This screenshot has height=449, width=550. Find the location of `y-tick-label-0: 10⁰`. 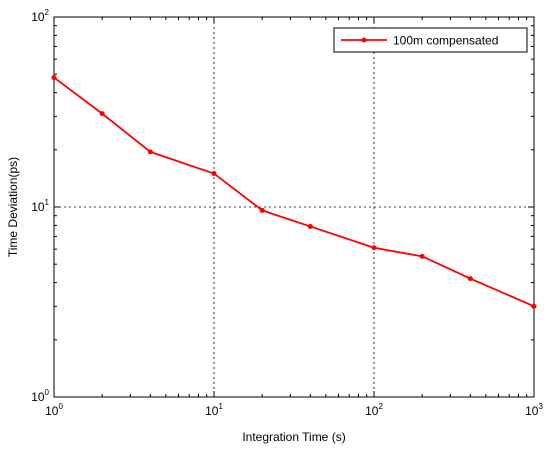

y-tick-label-0: 10⁰ is located at coordinates (40, 396).